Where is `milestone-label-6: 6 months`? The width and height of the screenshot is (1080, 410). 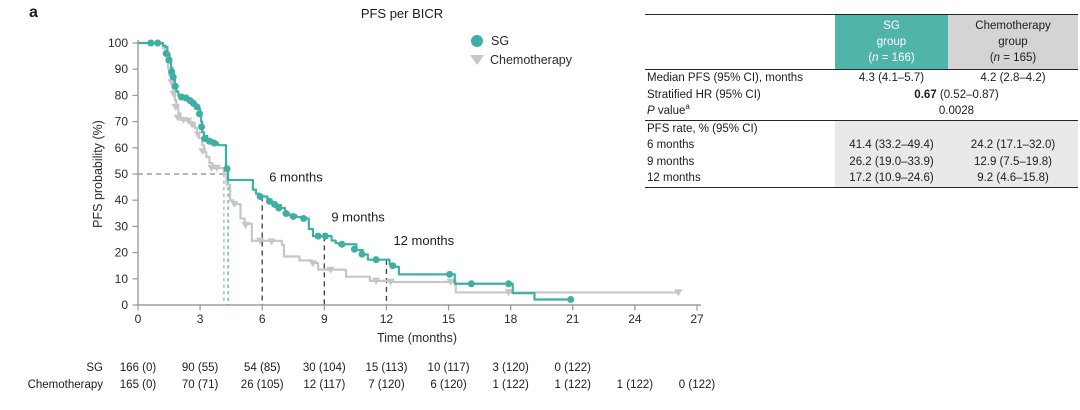
milestone-label-6: 6 months is located at coordinates (296, 177).